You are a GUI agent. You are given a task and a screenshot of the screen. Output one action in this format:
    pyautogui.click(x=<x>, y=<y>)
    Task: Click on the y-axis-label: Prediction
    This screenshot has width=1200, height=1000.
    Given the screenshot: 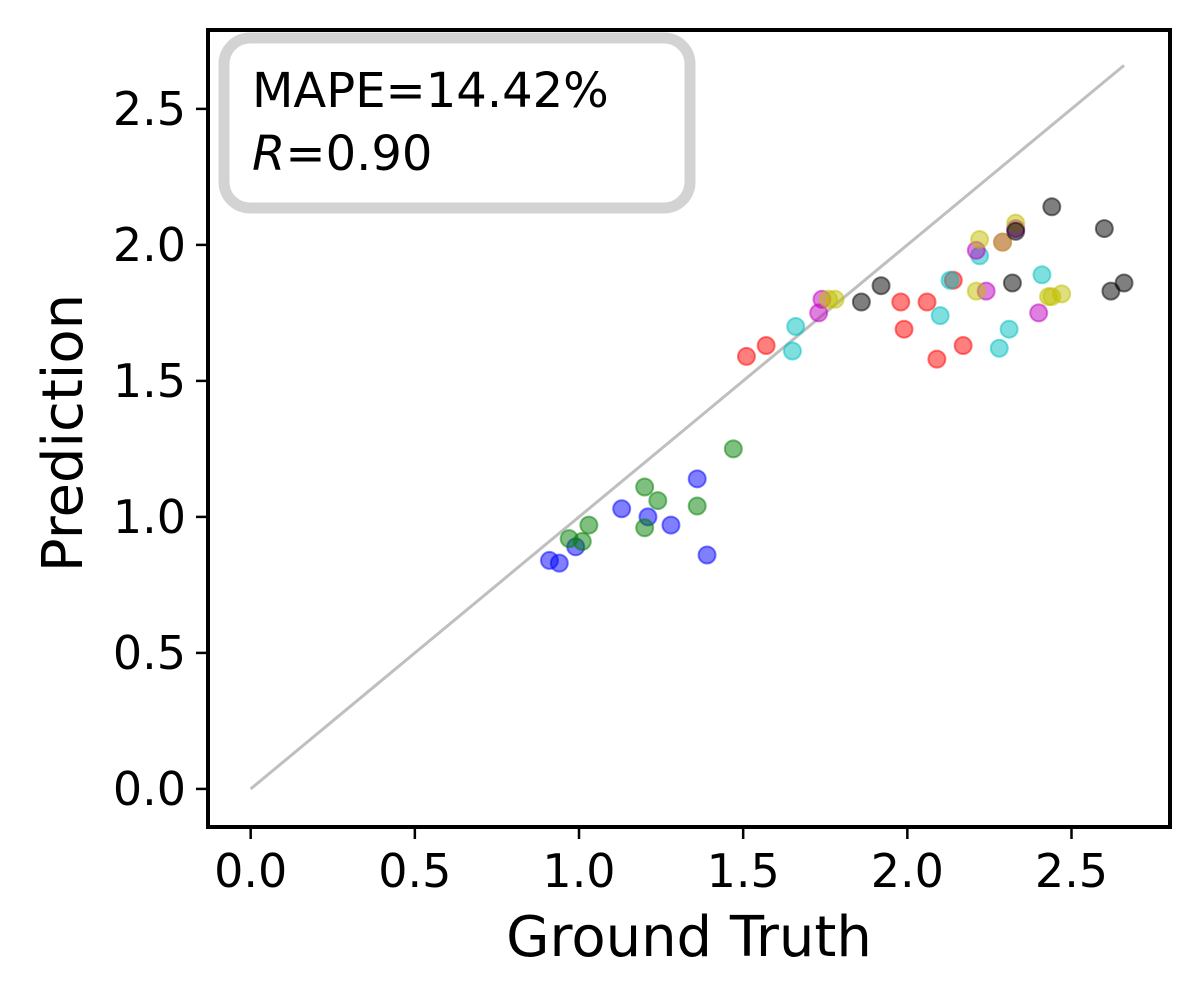 What is the action you would take?
    pyautogui.click(x=63, y=433)
    